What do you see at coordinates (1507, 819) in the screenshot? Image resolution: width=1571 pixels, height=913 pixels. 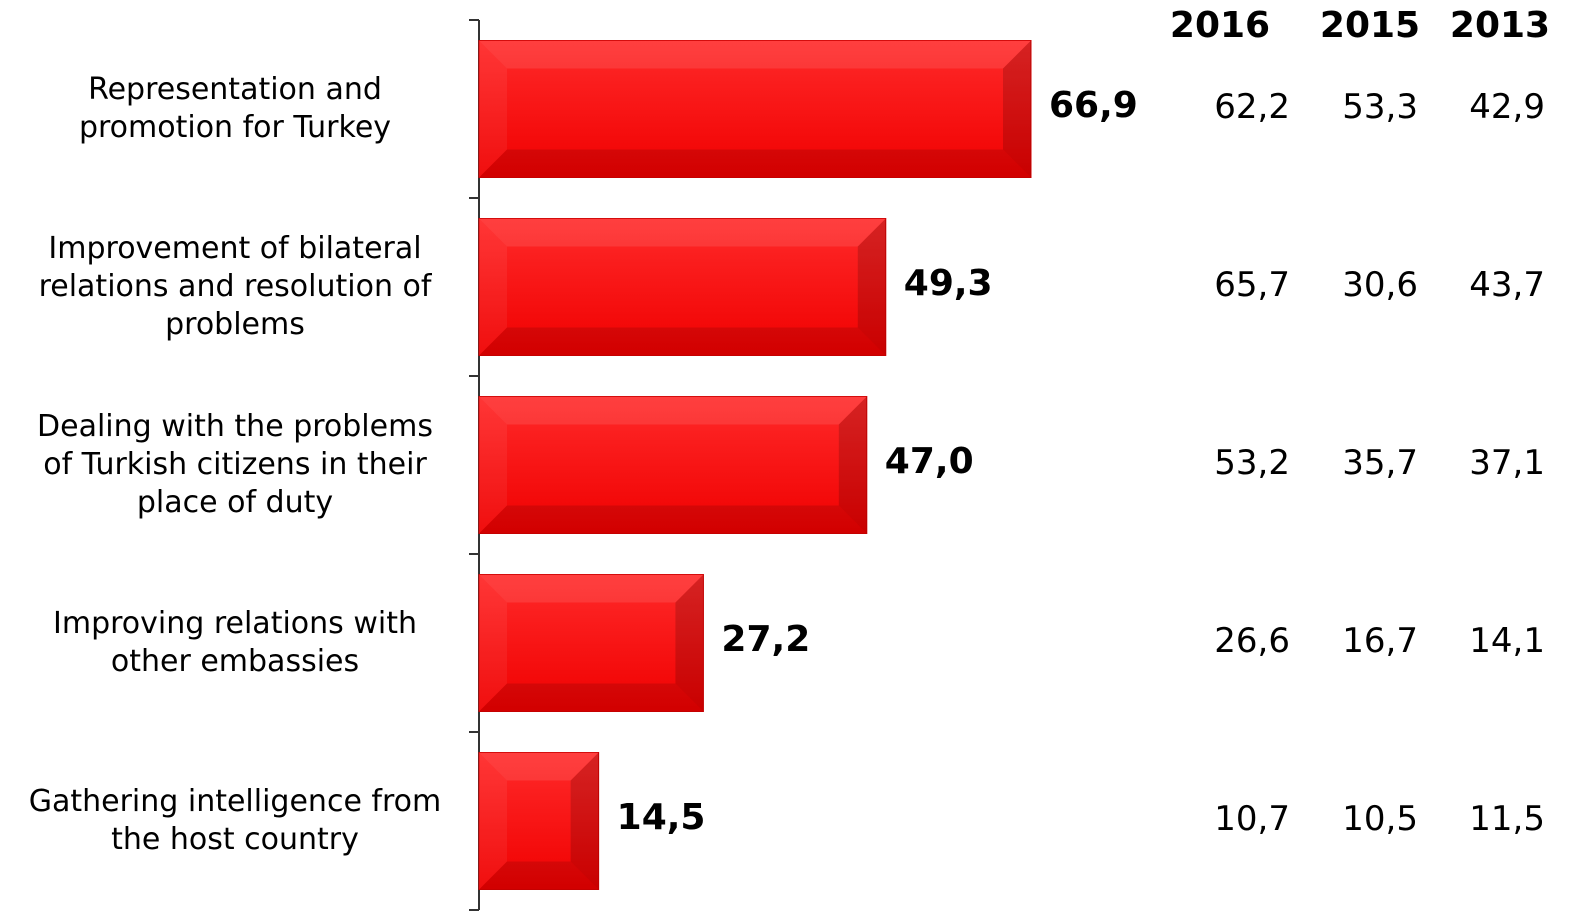 I see `table-cell-2013: 11,5` at bounding box center [1507, 819].